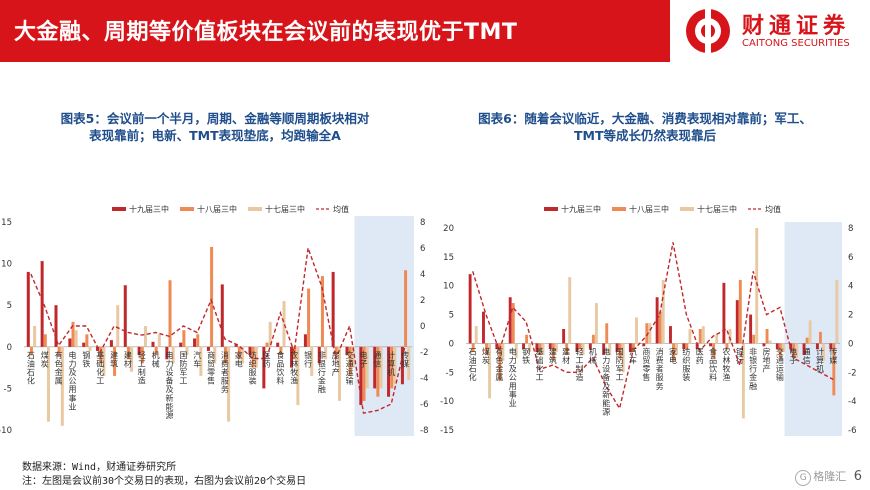  I want to click on right-category-label: 电子, so click(793, 355).